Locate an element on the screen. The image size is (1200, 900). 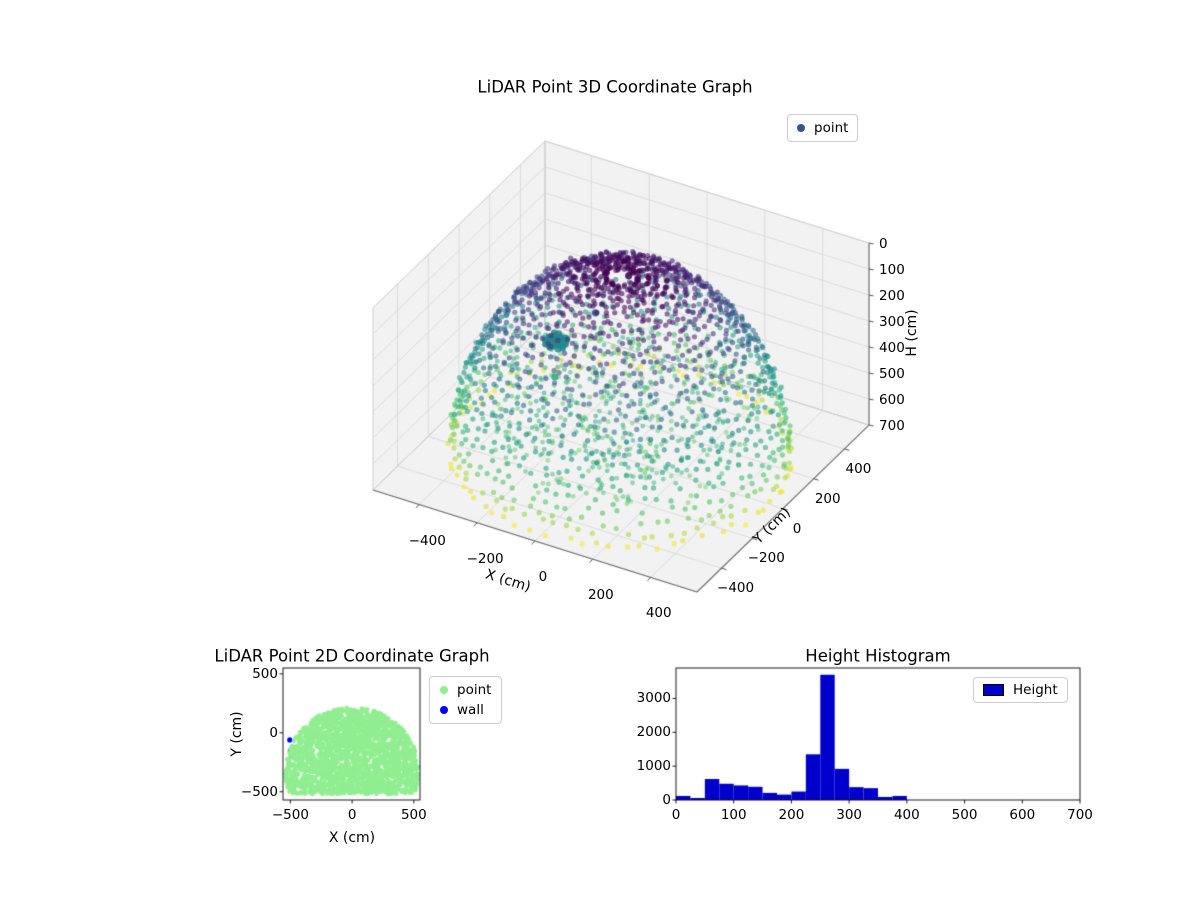
plot2d-ylabel: Y (cm) is located at coordinates (237, 734).